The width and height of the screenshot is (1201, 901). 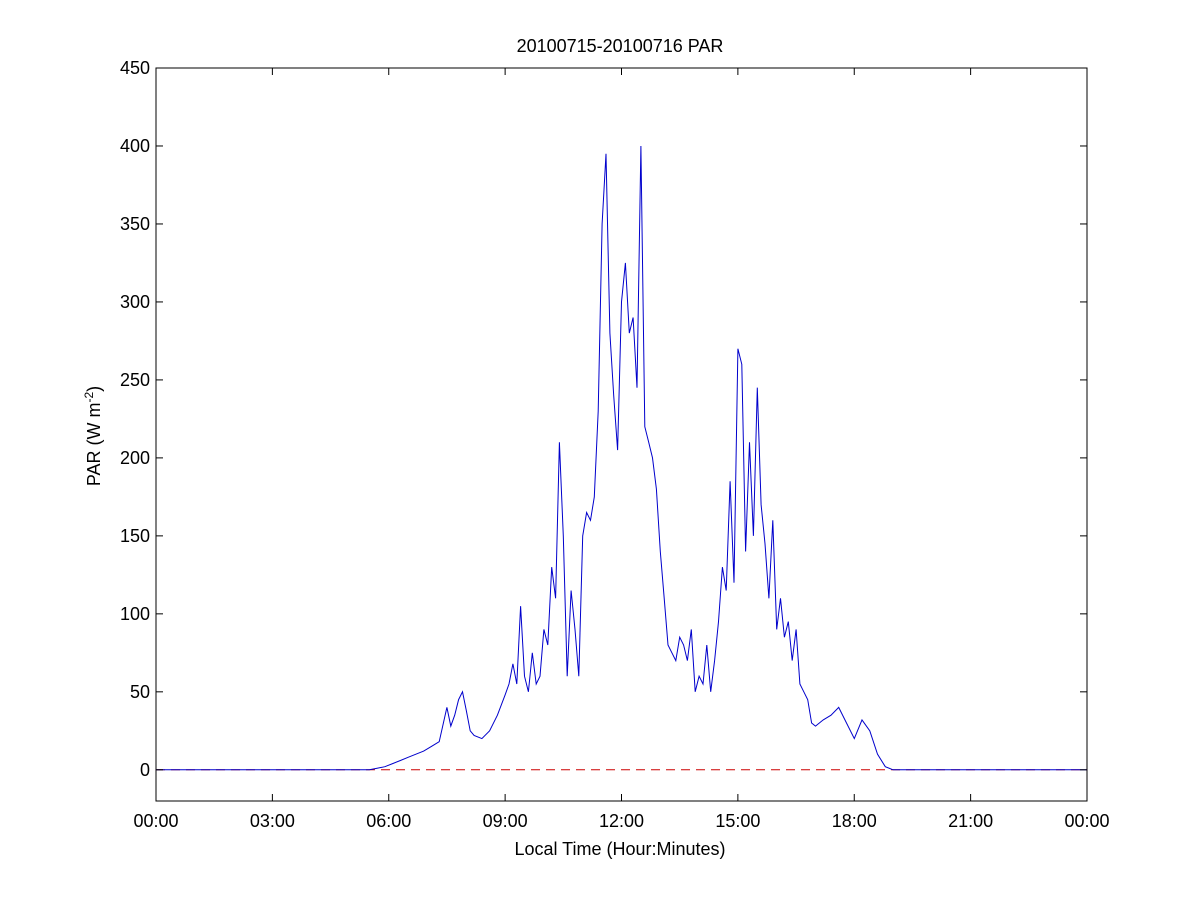 What do you see at coordinates (89, 397) in the screenshot?
I see `y-axis-label-sup: -2` at bounding box center [89, 397].